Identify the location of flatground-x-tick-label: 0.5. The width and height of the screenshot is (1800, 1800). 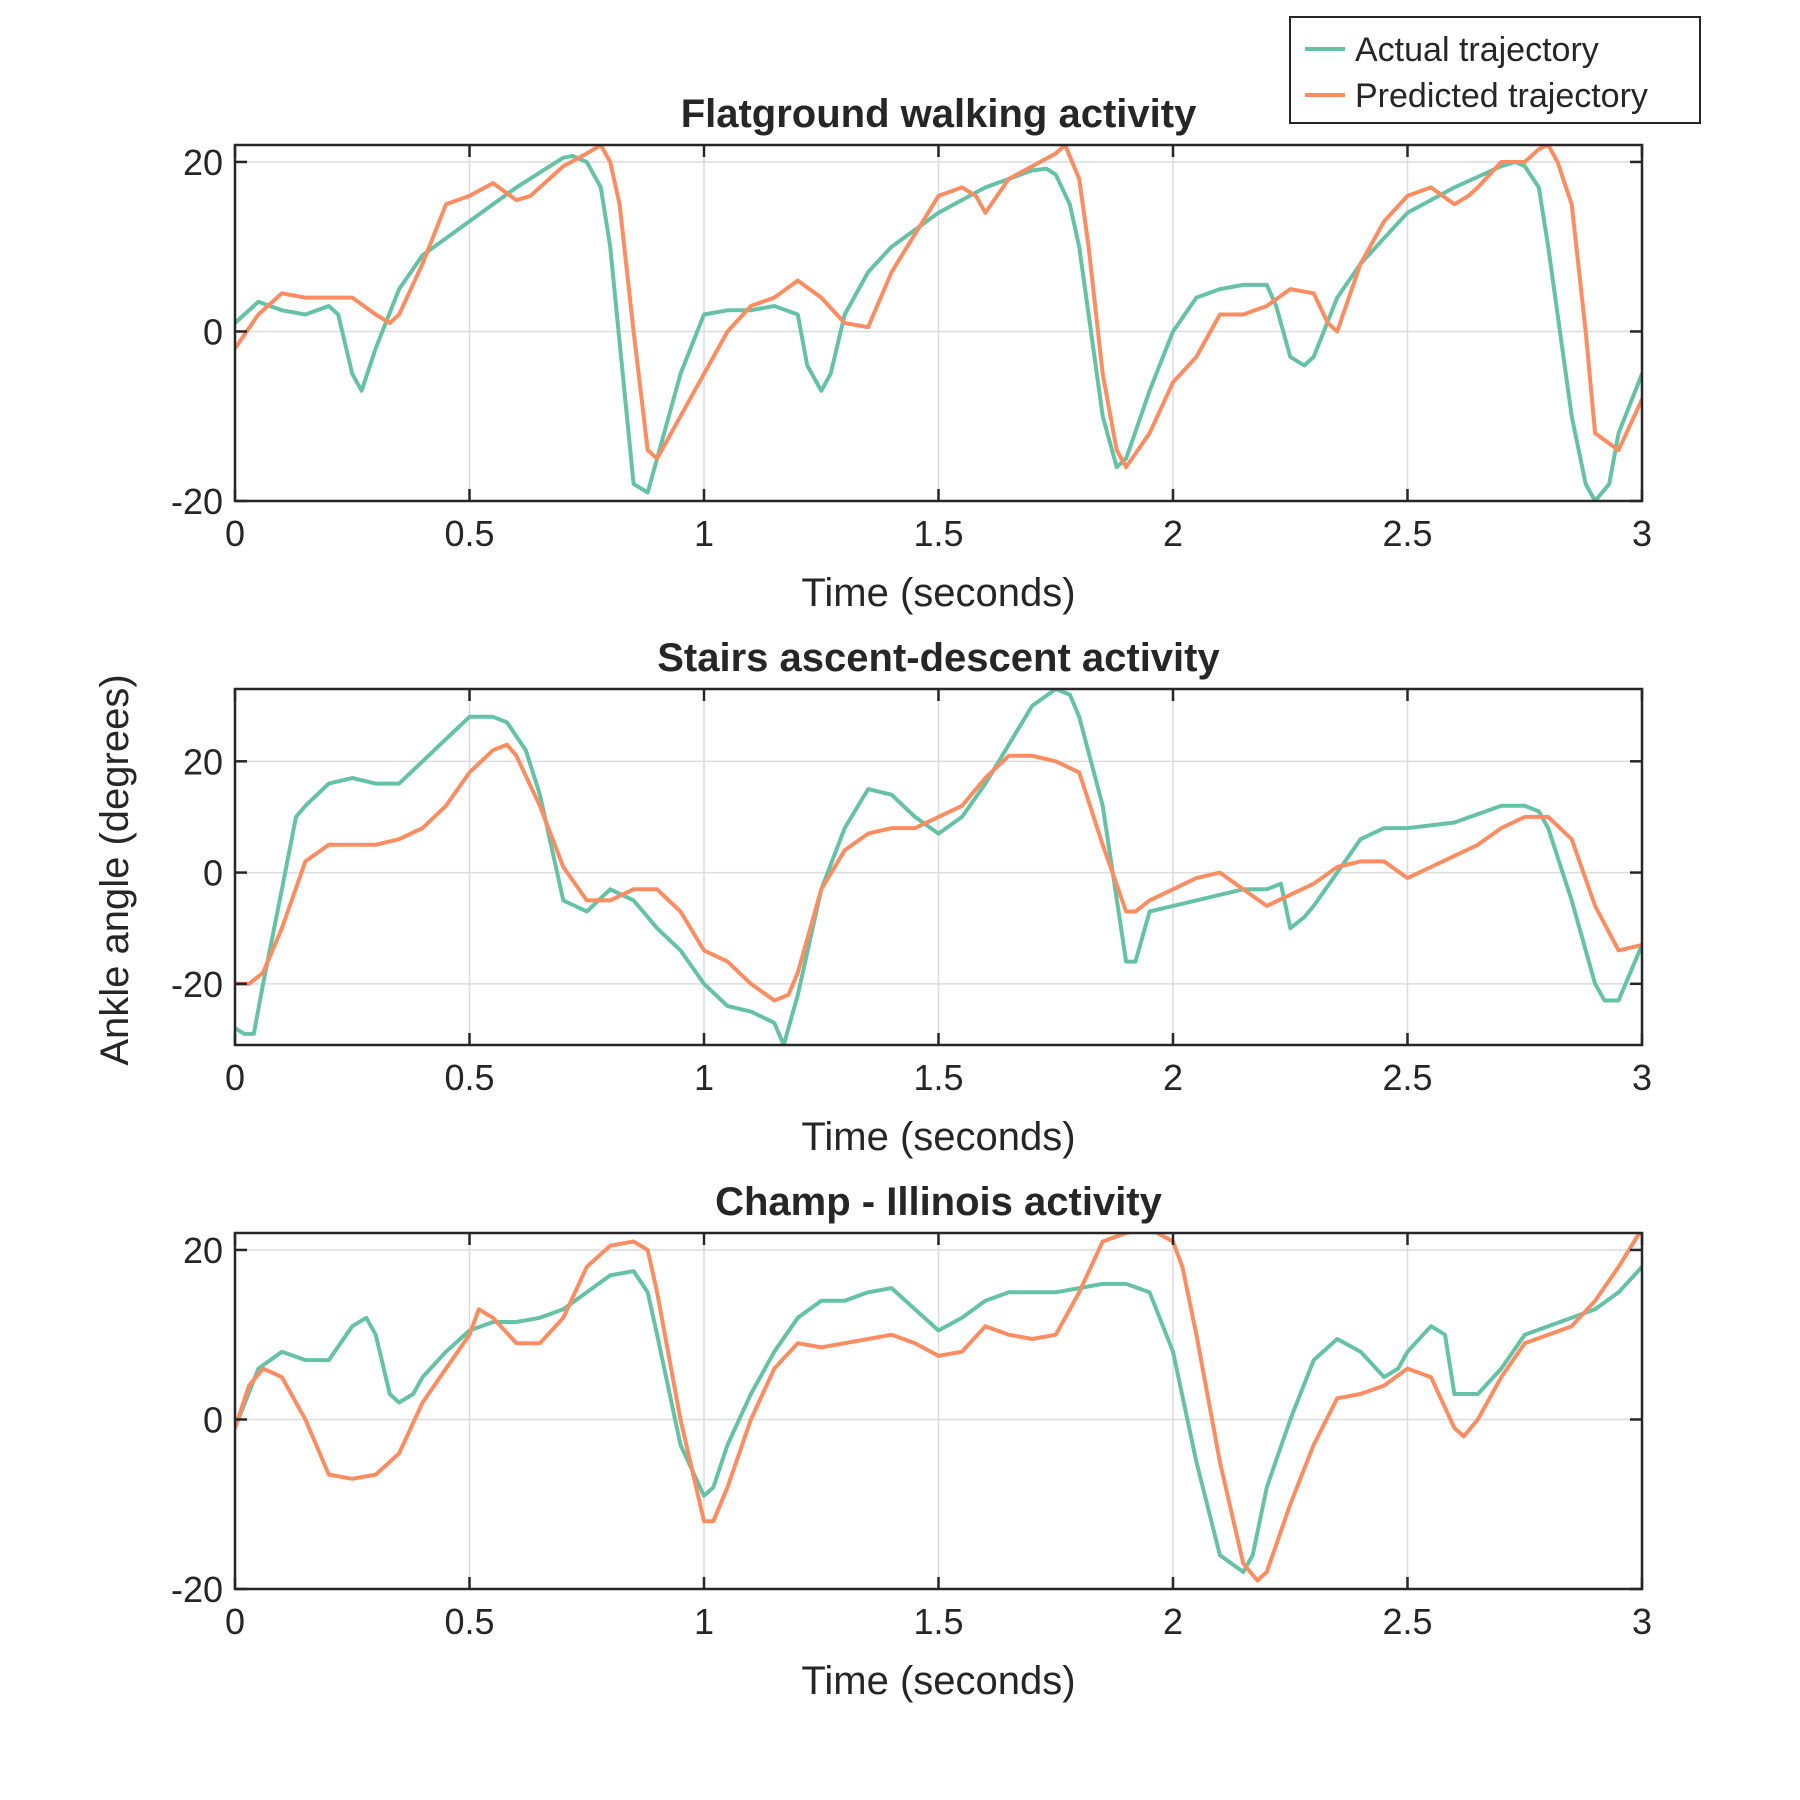
(469, 533).